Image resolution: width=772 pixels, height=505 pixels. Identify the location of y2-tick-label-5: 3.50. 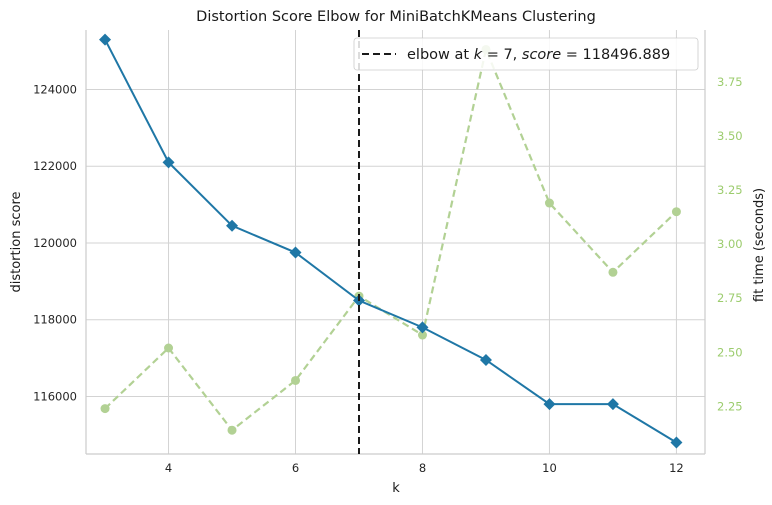
(730, 136).